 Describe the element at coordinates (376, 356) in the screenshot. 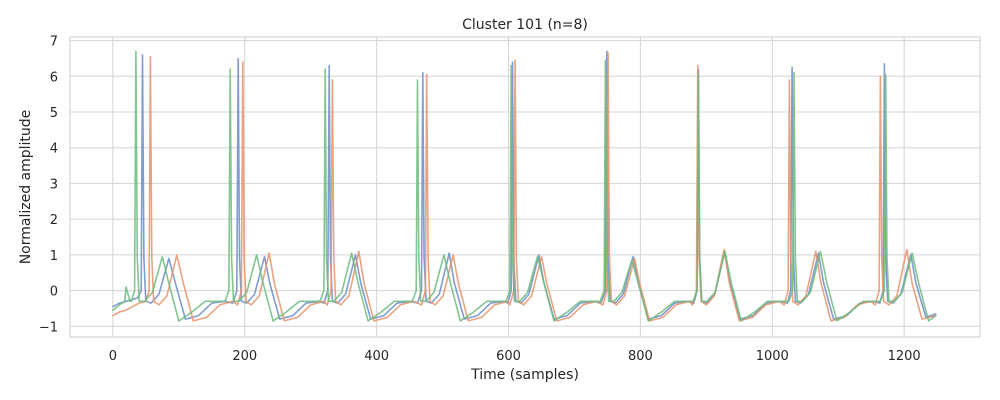

I see `x-tick-label: 400` at that location.